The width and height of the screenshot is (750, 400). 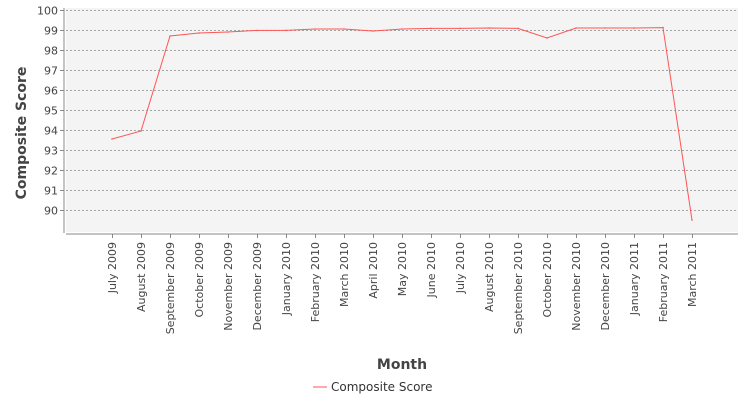 I want to click on x-tick-label: April 2010, so click(x=373, y=270).